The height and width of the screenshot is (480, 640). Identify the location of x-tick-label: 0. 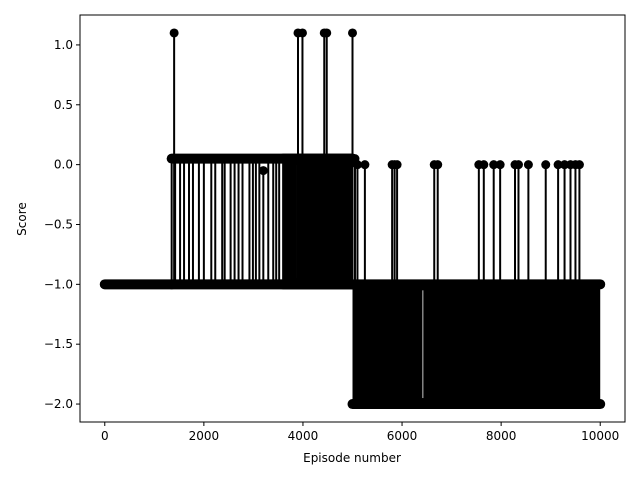
(105, 436).